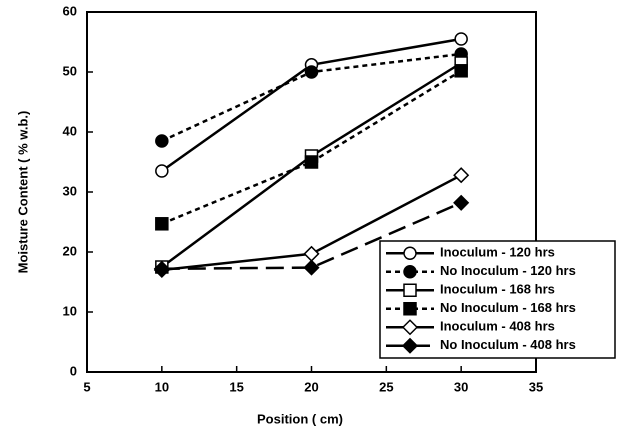  Describe the element at coordinates (508, 344) in the screenshot. I see `legend-label: No Inoculum - 408 hrs` at that location.